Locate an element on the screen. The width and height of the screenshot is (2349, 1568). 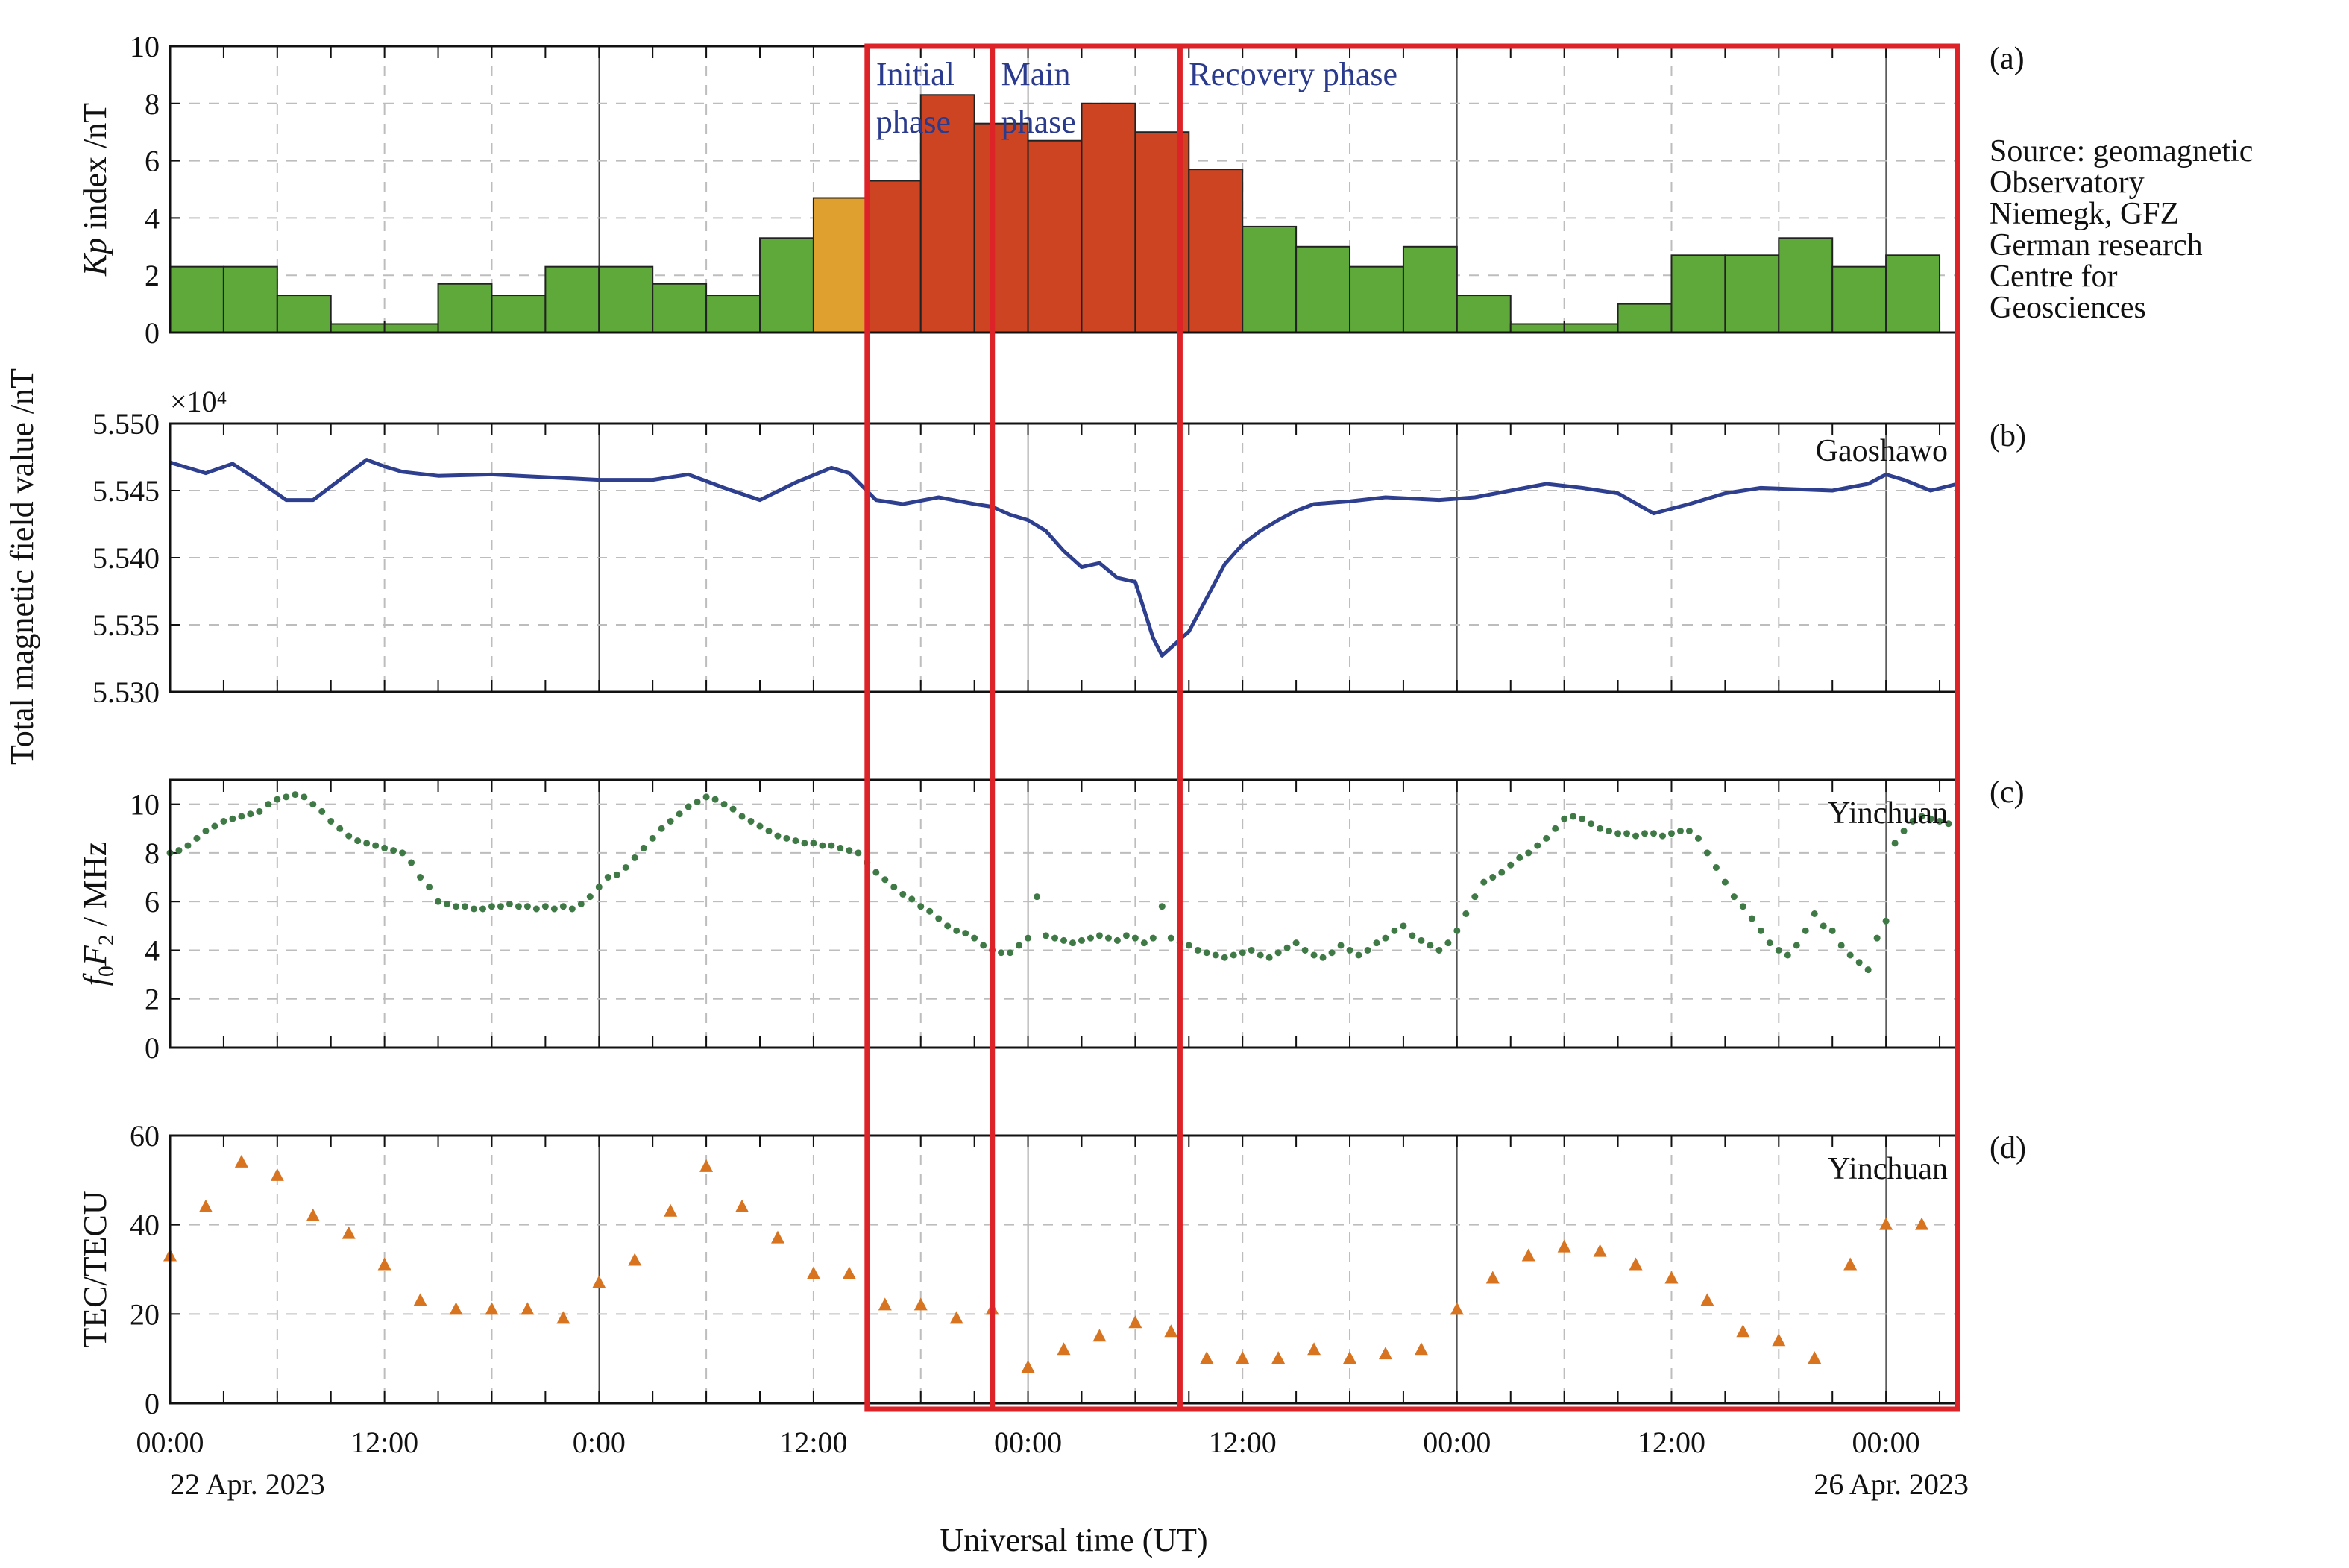
y-tick-label: 8 is located at coordinates (152, 104).